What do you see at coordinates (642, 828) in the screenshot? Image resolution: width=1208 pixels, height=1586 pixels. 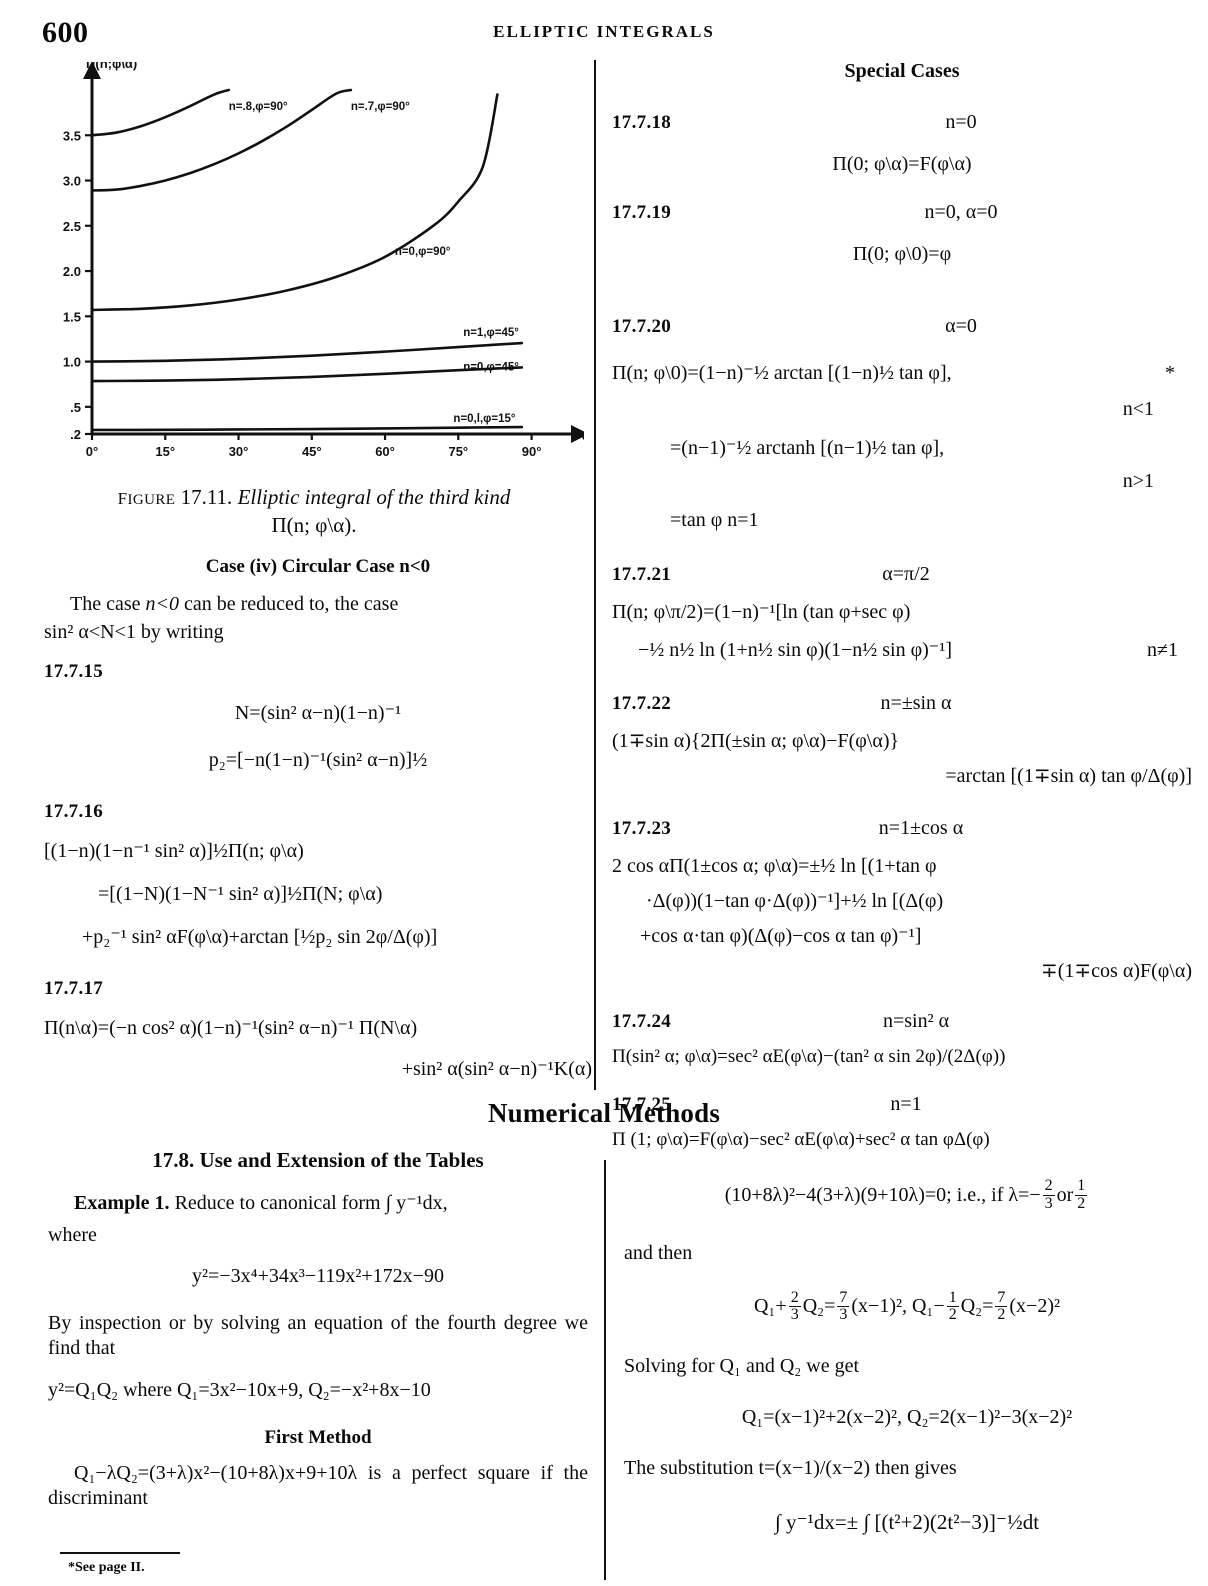 I see `equation-number-17-7-23: 17.7.23` at bounding box center [642, 828].